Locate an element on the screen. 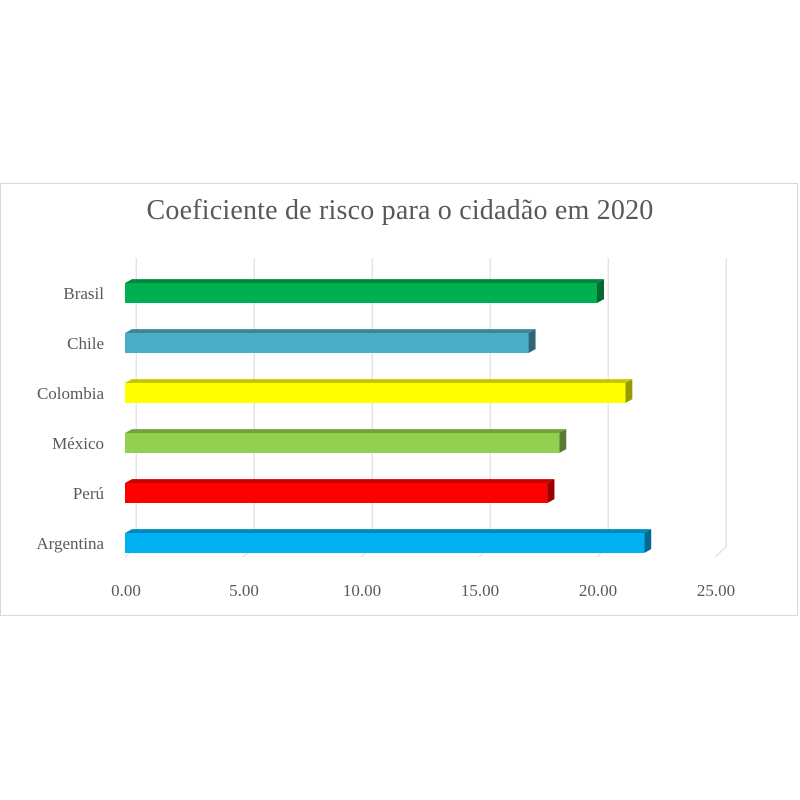 This screenshot has height=800, width=800. category-labels: Brasil Chile Colombia México Perú Argentina is located at coordinates (70, 418).